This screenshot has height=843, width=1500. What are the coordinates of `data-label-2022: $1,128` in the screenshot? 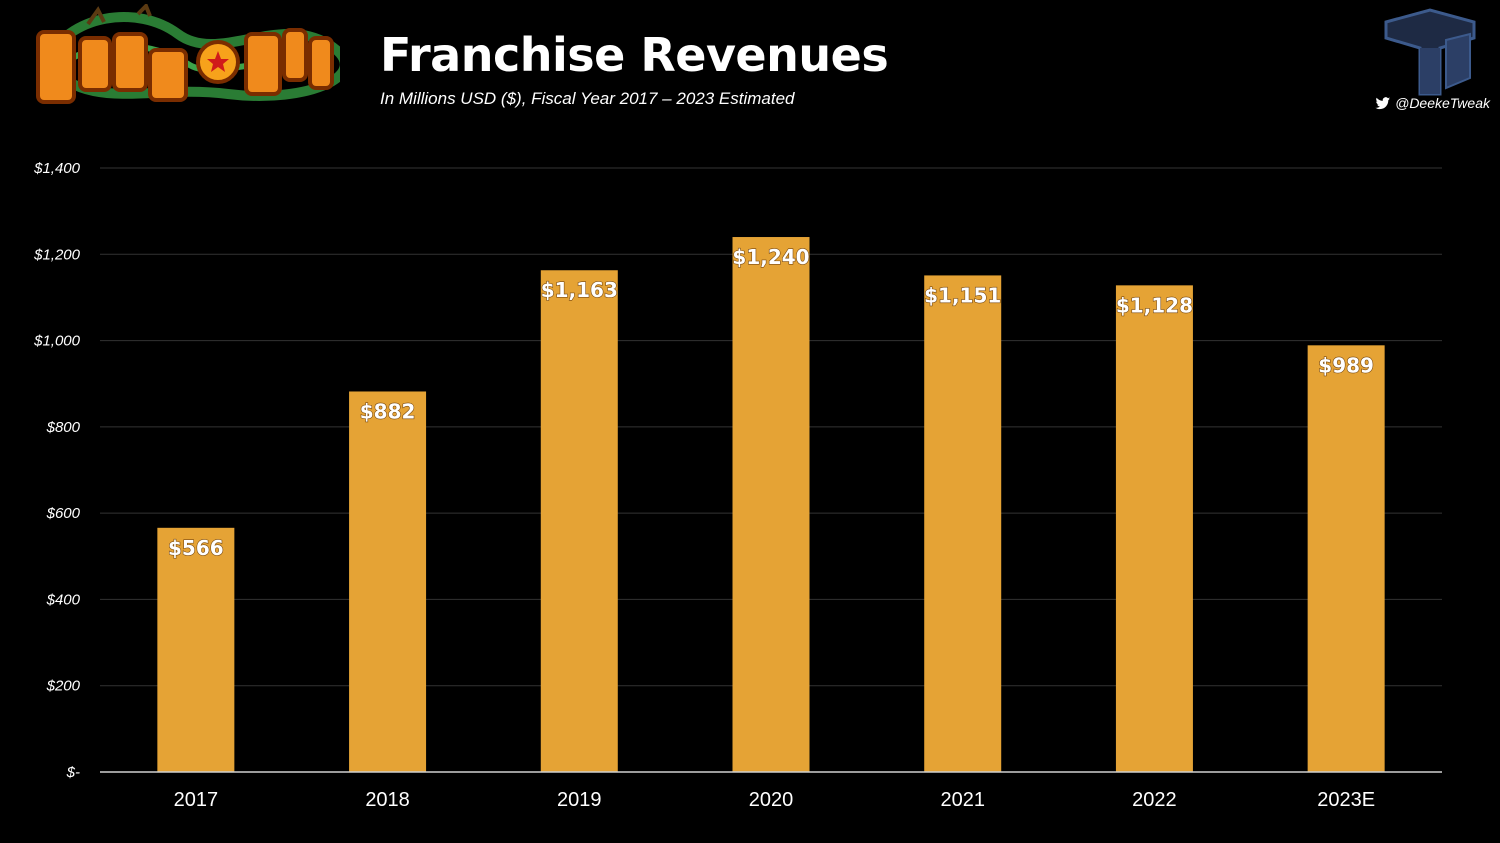 It's located at (1154, 305).